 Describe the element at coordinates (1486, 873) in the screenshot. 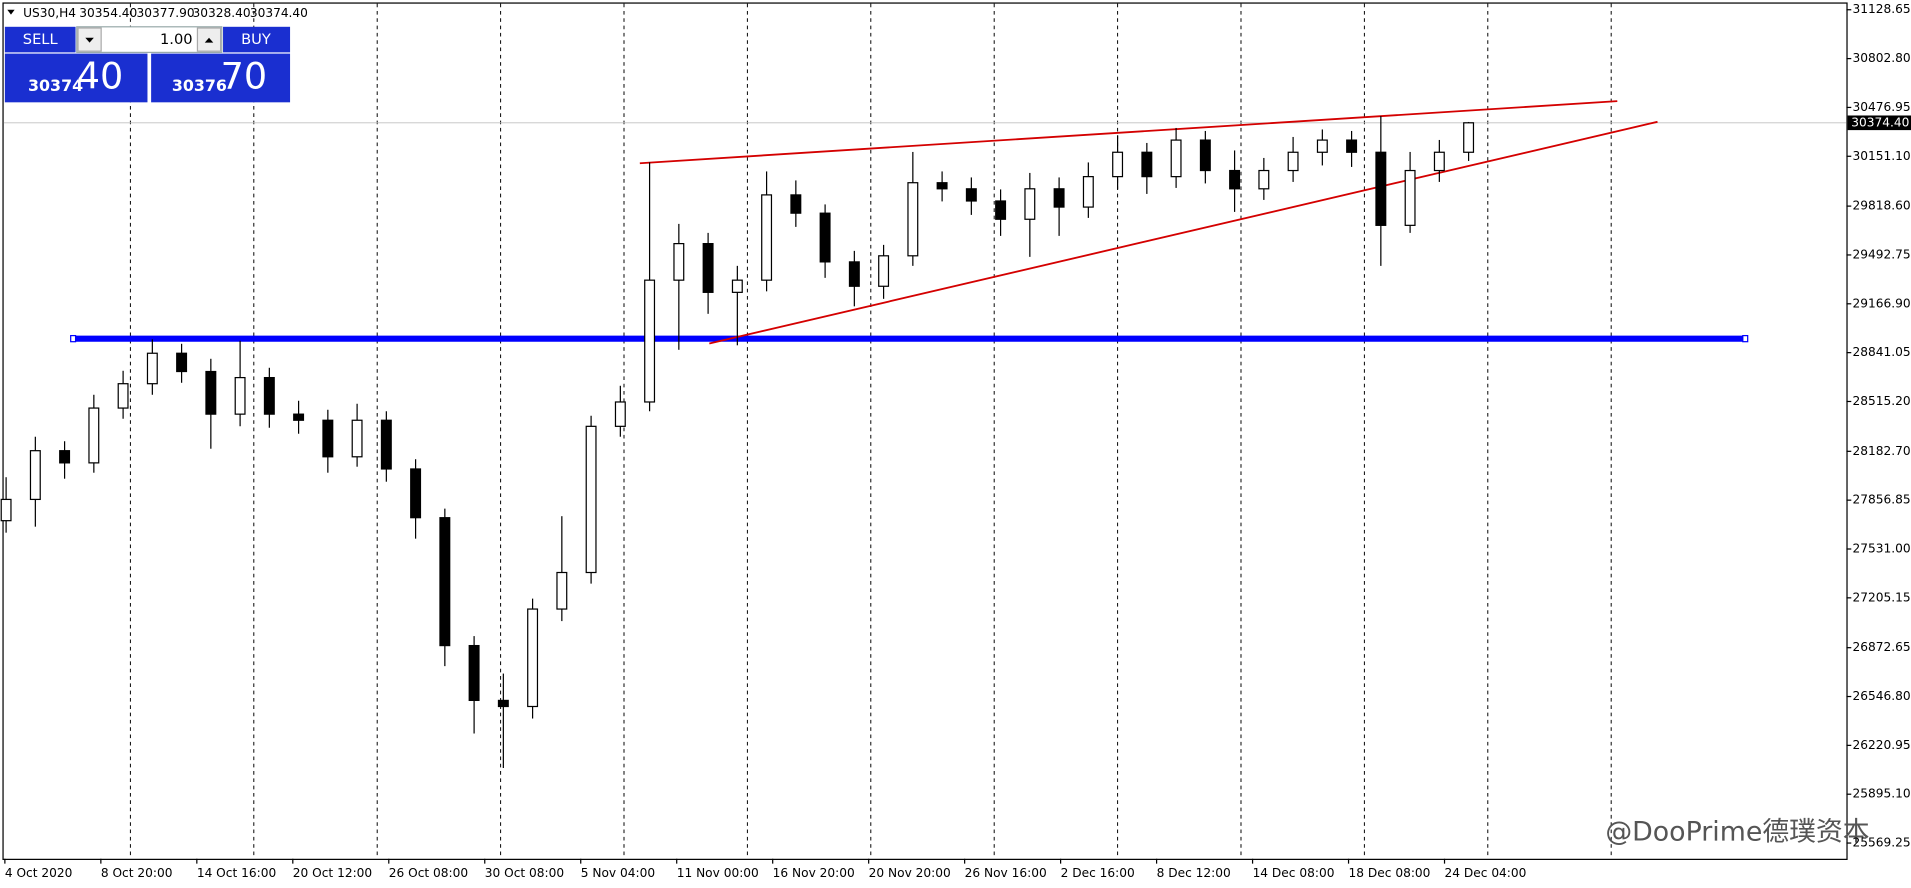

I see `x-tick-label: 24 Dec 04:00` at that location.